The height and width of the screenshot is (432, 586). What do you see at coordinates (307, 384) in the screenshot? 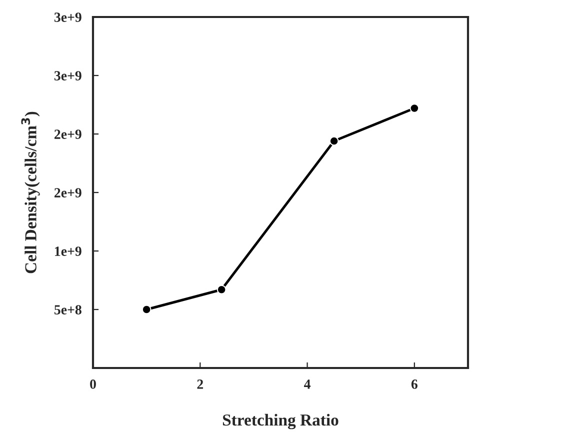
I see `x-tick-label: 4` at bounding box center [307, 384].